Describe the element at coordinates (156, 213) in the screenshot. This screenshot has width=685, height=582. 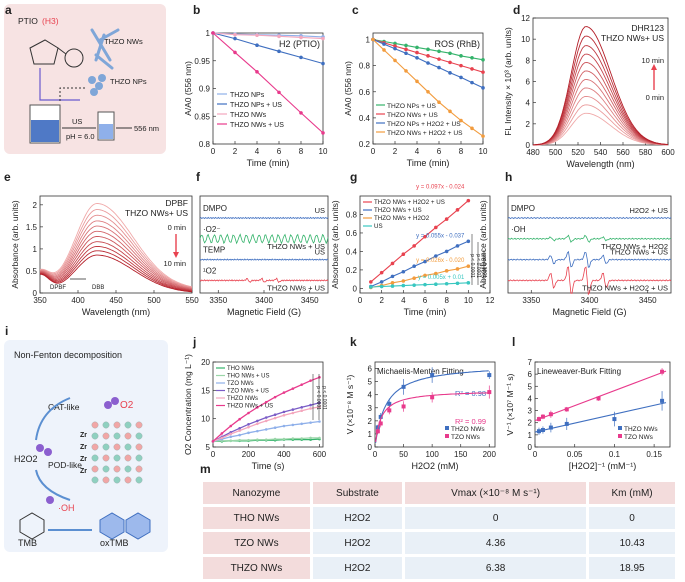
I see `chart-subtitle: THZO NWs+ US` at that location.